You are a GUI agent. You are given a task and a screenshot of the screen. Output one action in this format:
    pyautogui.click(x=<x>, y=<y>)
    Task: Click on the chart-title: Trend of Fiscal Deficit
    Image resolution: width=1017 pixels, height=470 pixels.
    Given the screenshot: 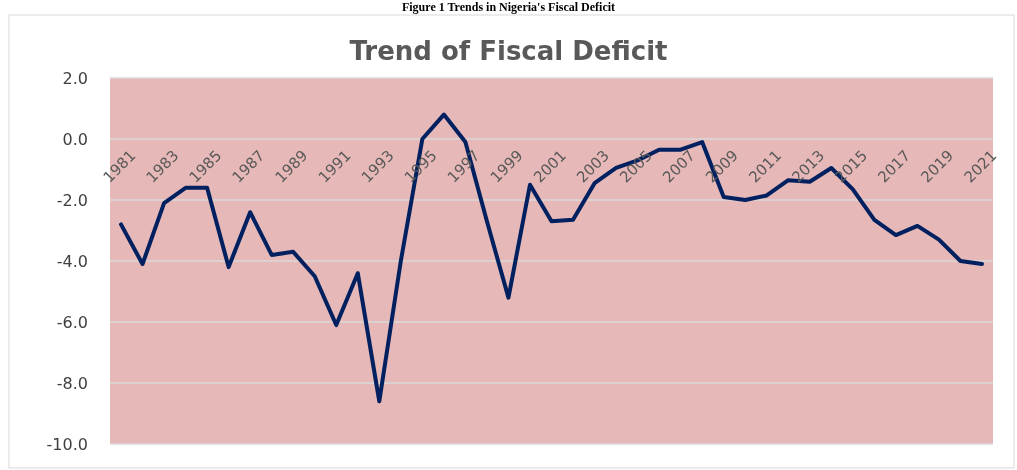 What is the action you would take?
    pyautogui.click(x=508, y=51)
    